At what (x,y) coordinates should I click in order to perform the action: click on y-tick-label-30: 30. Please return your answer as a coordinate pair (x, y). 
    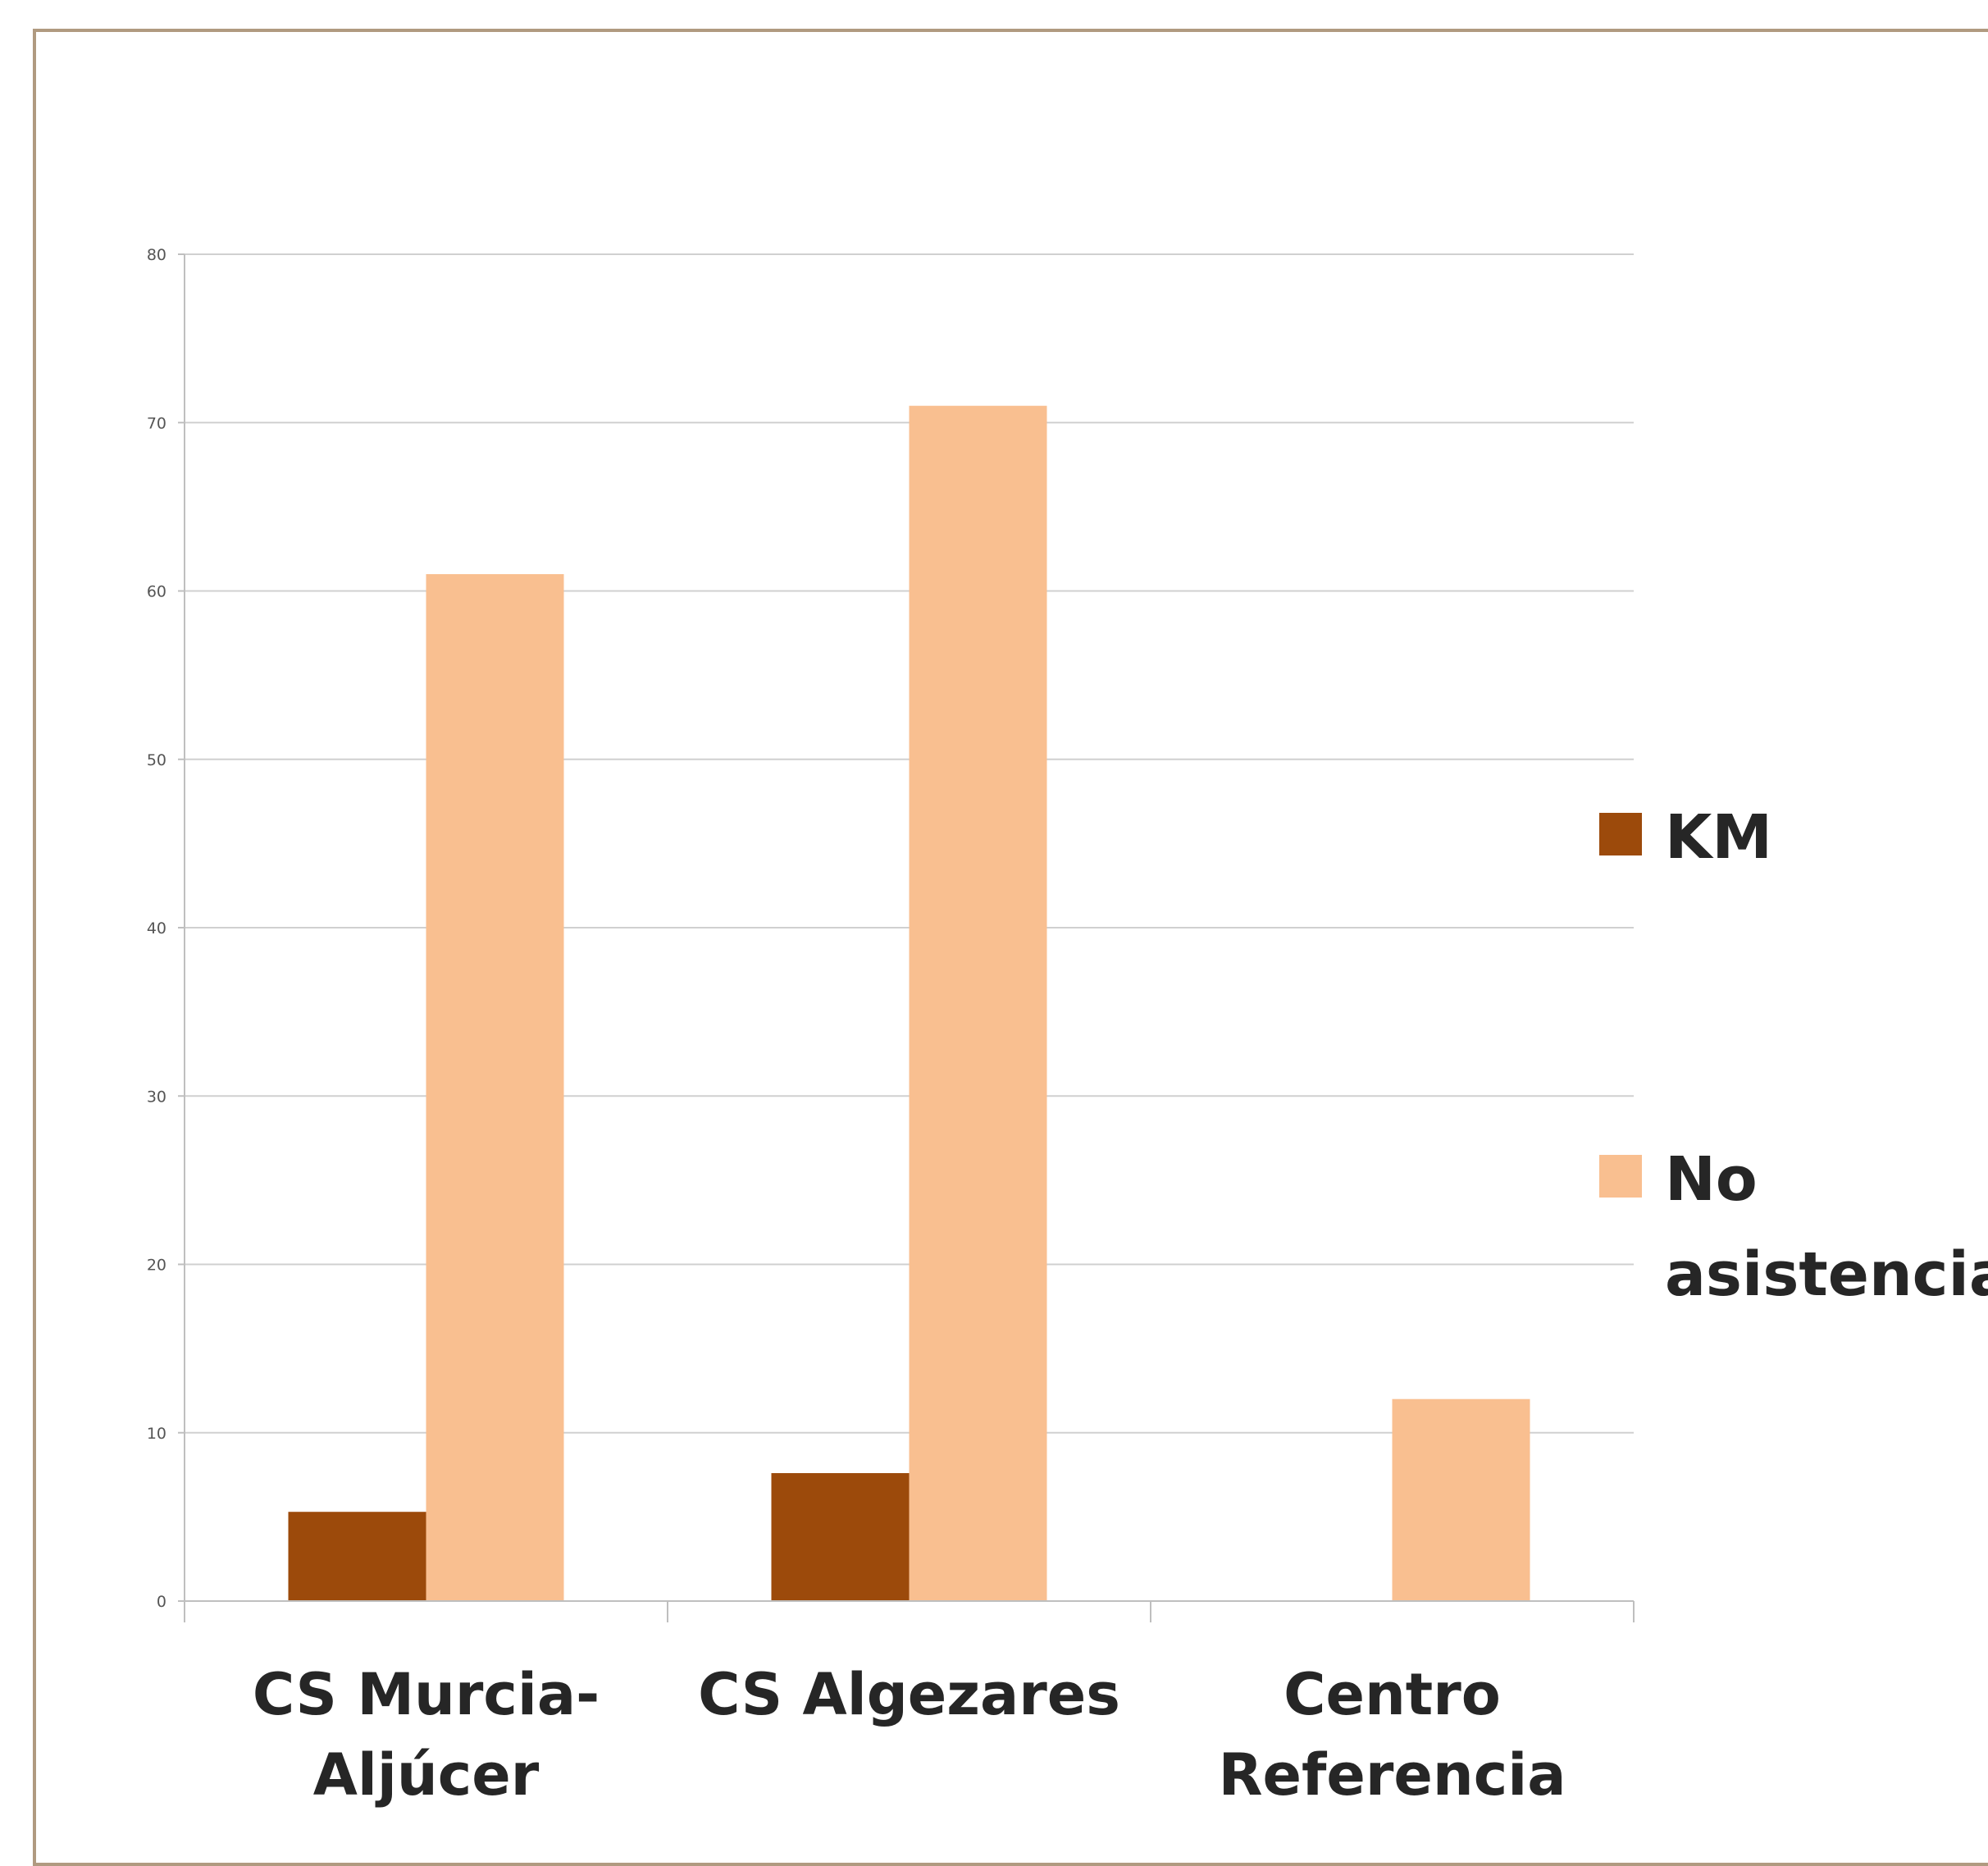
    Looking at the image, I should click on (156, 1097).